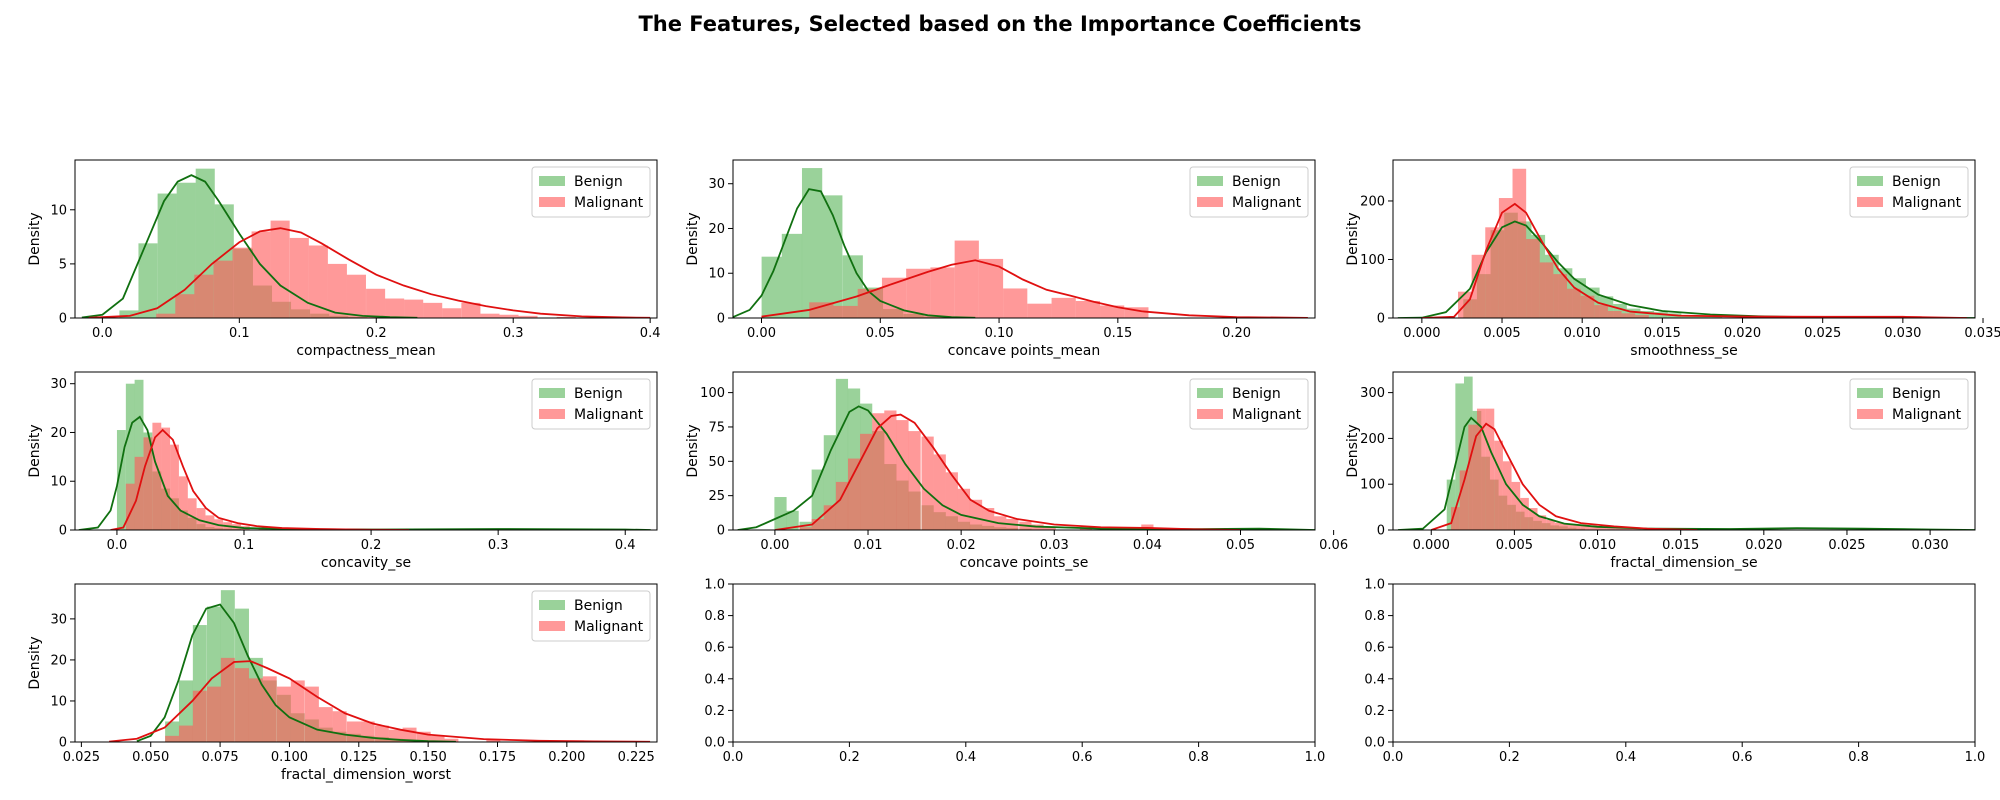  Describe the element at coordinates (712, 393) in the screenshot. I see `y-tick-label: 100` at that location.